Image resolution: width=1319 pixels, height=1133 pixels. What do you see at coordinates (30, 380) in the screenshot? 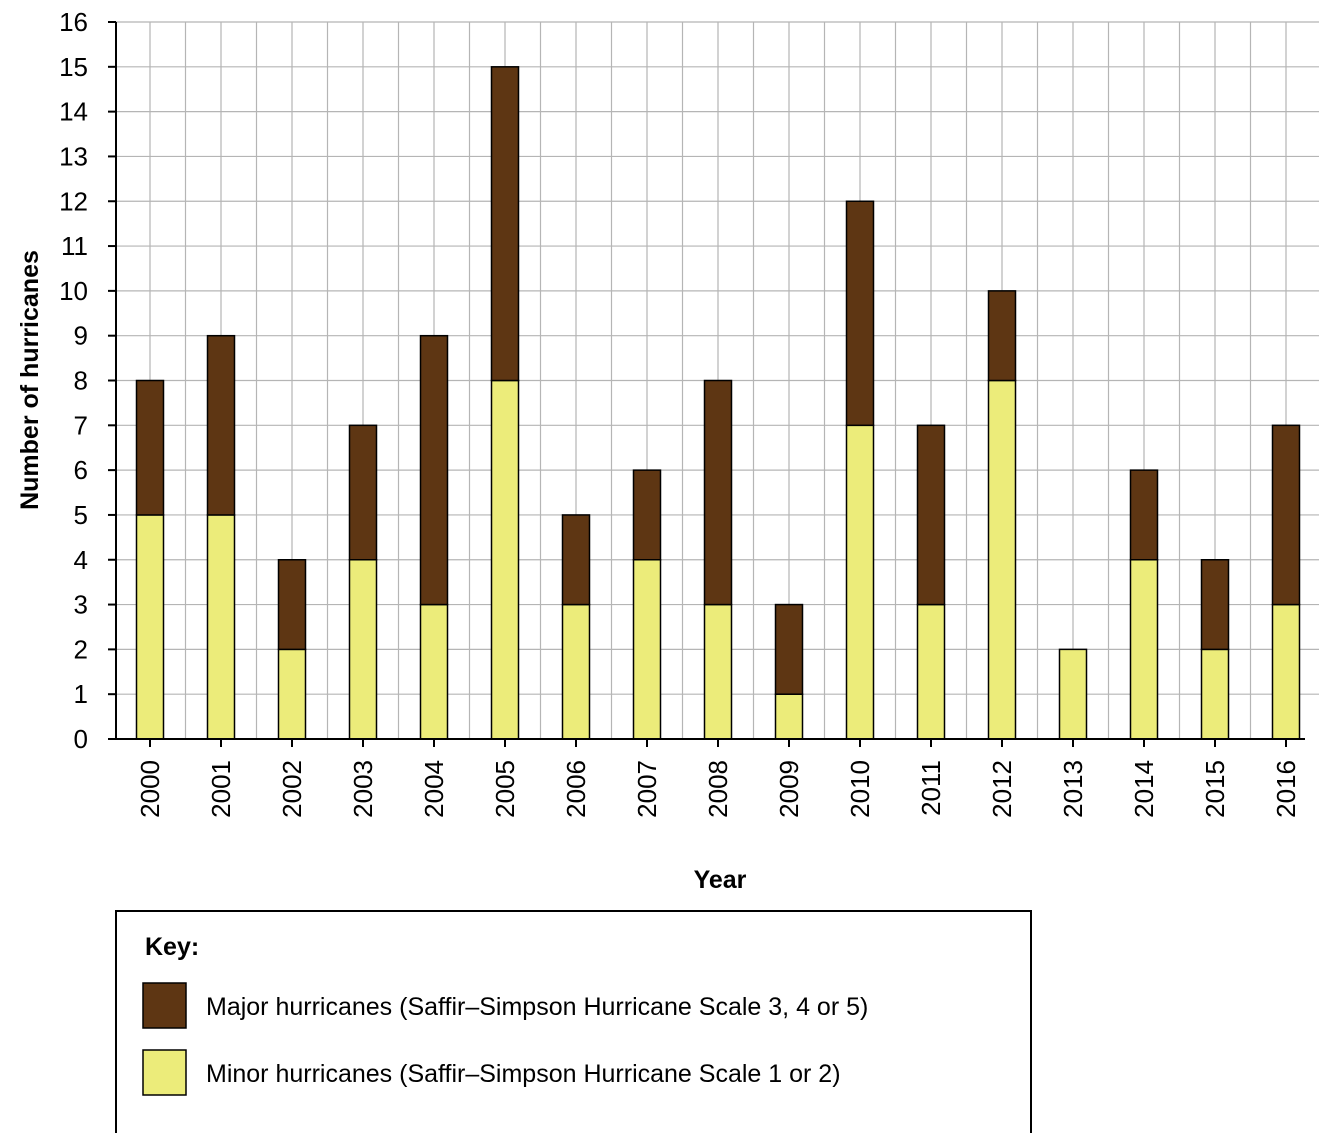
I see `y-axis-title: Number of hurricanes` at bounding box center [30, 380].